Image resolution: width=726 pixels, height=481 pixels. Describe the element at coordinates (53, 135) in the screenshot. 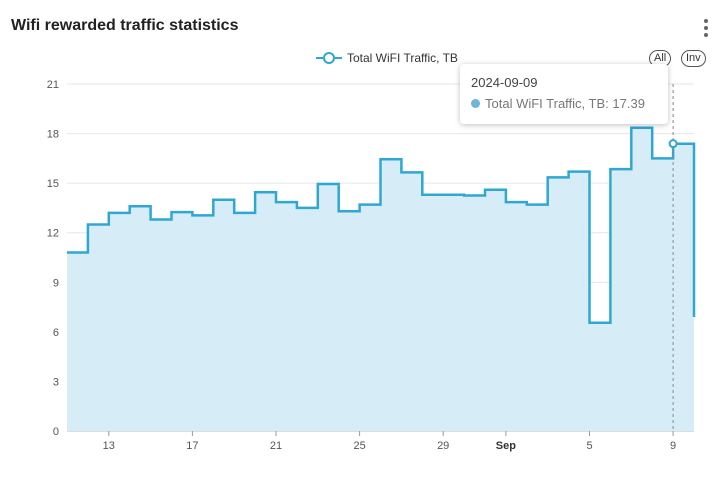

I see `y-tick-label: 18` at that location.